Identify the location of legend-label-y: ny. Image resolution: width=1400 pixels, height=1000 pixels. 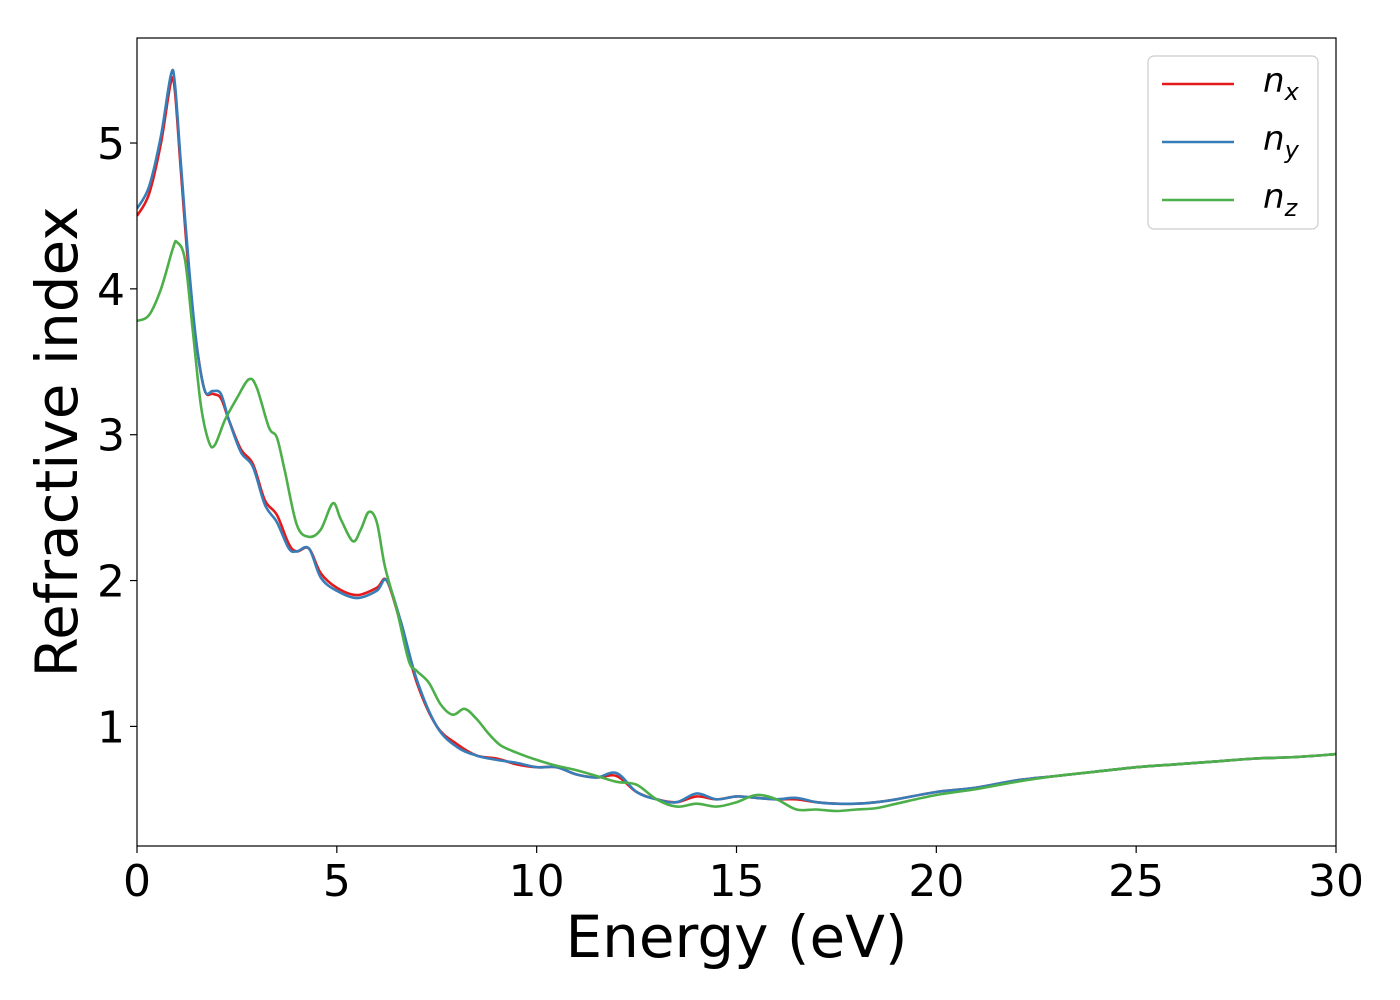
(1281, 141).